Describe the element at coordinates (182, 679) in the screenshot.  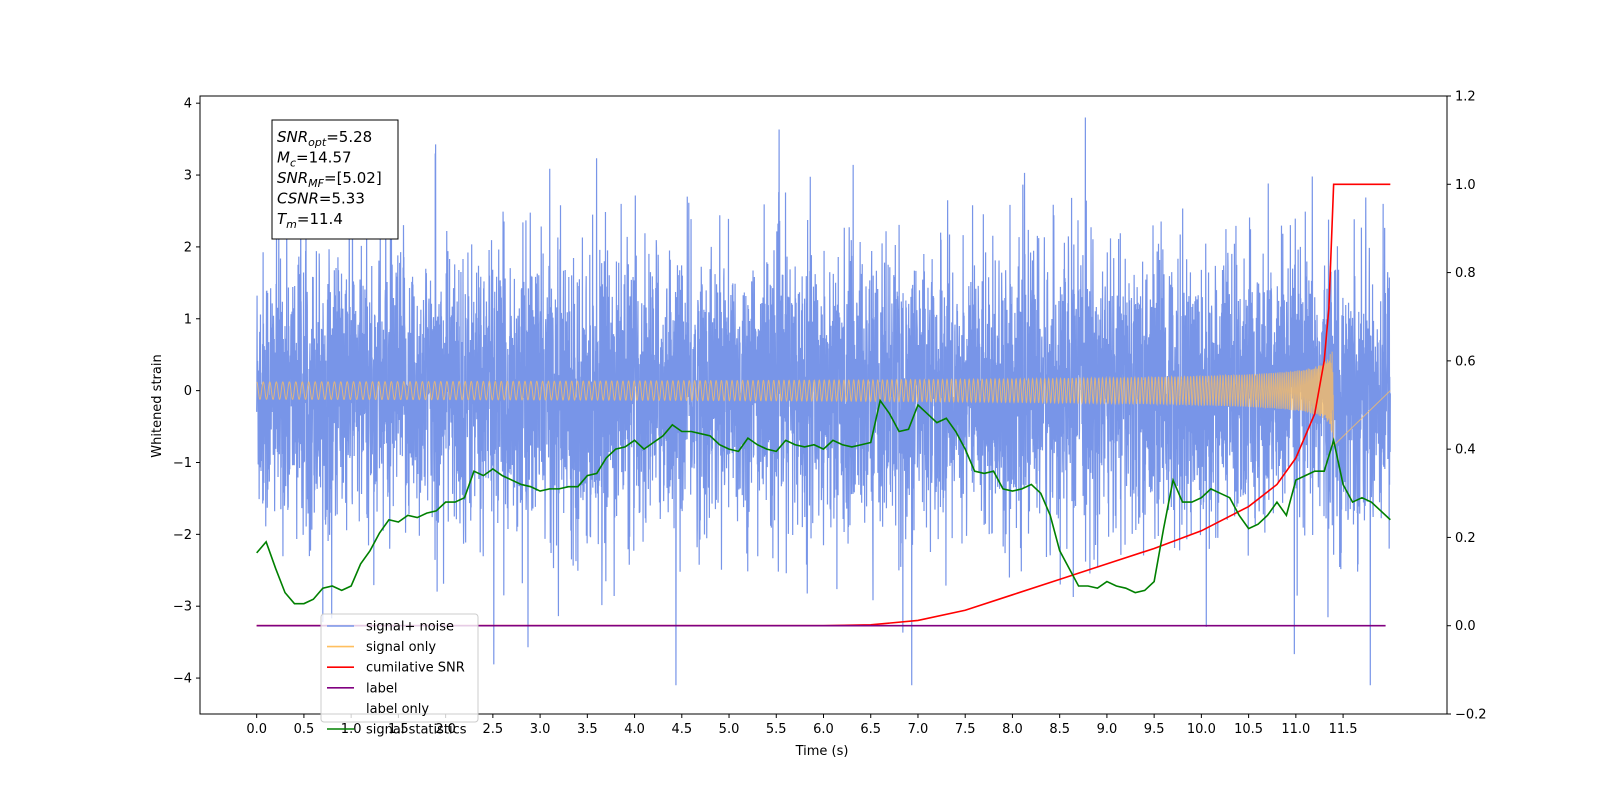
I see `y-left-tick-label-8: −4` at that location.